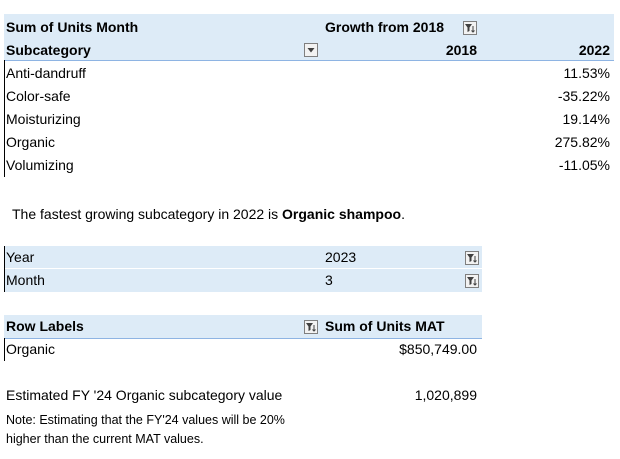  I want to click on pivot2-row-value: $850,749.00, so click(438, 349).